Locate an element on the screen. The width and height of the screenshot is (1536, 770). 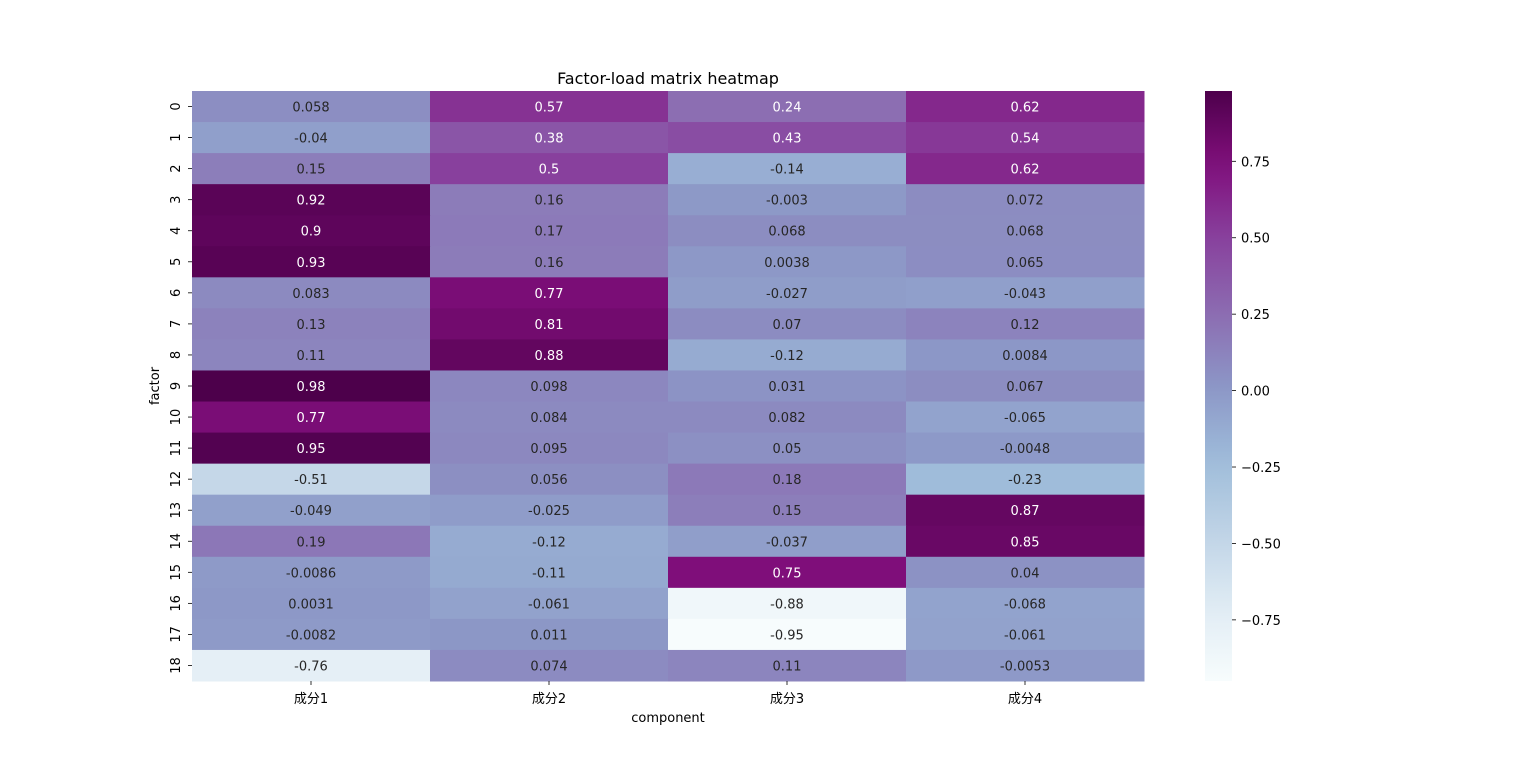
cell-value-label: 0.11 is located at coordinates (311, 356).